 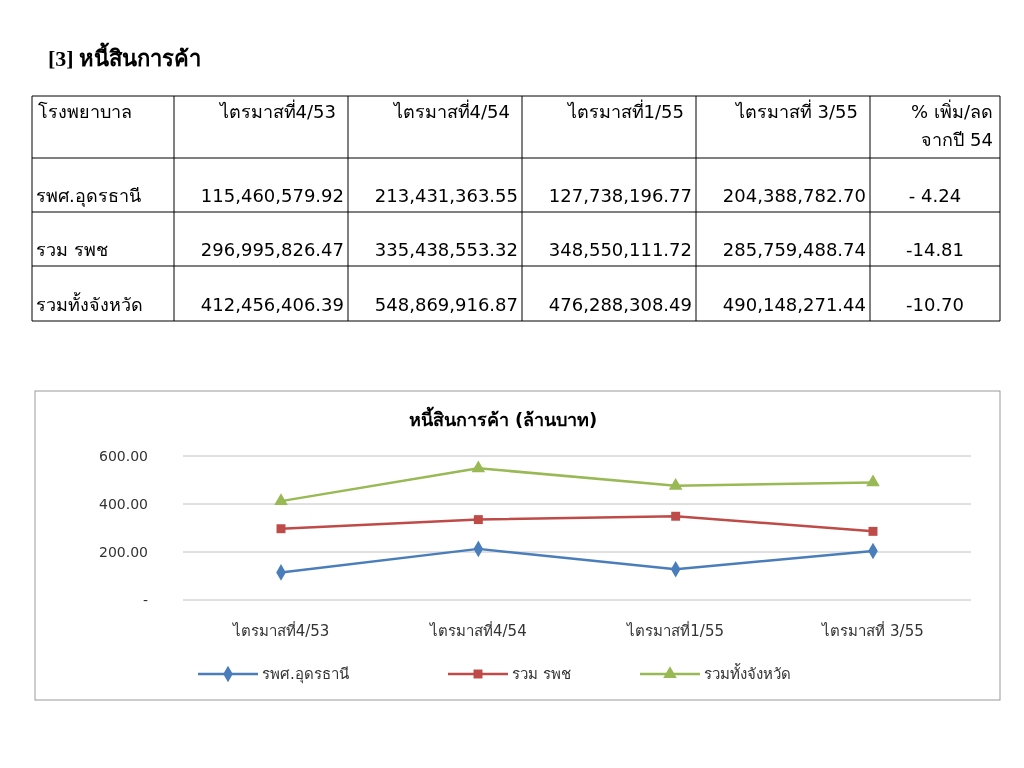 What do you see at coordinates (72, 249) in the screenshot?
I see `text: รวม รพช` at bounding box center [72, 249].